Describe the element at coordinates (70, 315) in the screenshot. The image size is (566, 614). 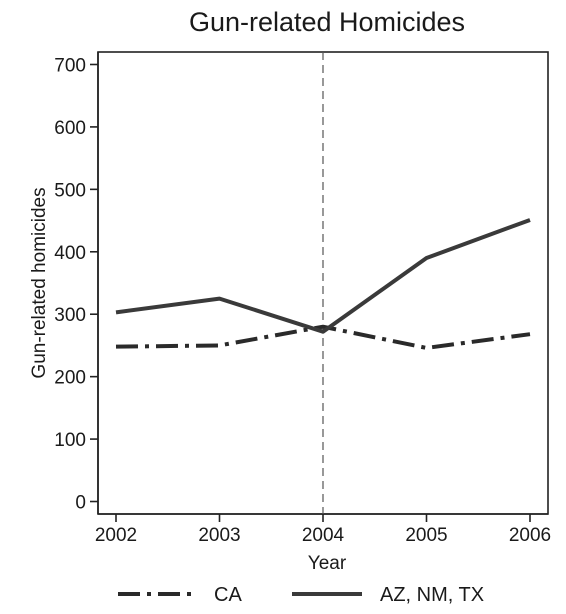
I see `y-tick-label: 300` at that location.